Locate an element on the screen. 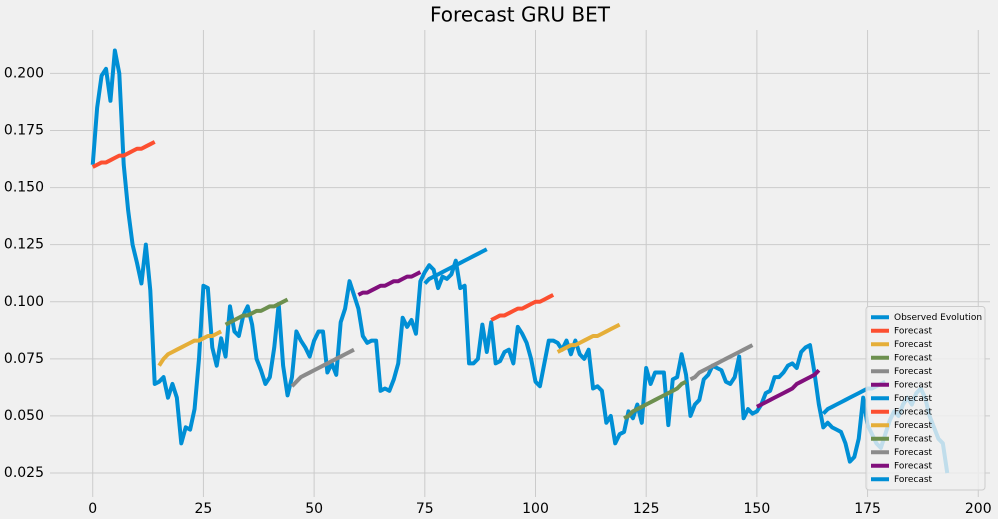 The height and width of the screenshot is (519, 998). chart-title: Forecast GRU BET is located at coordinates (520, 15).